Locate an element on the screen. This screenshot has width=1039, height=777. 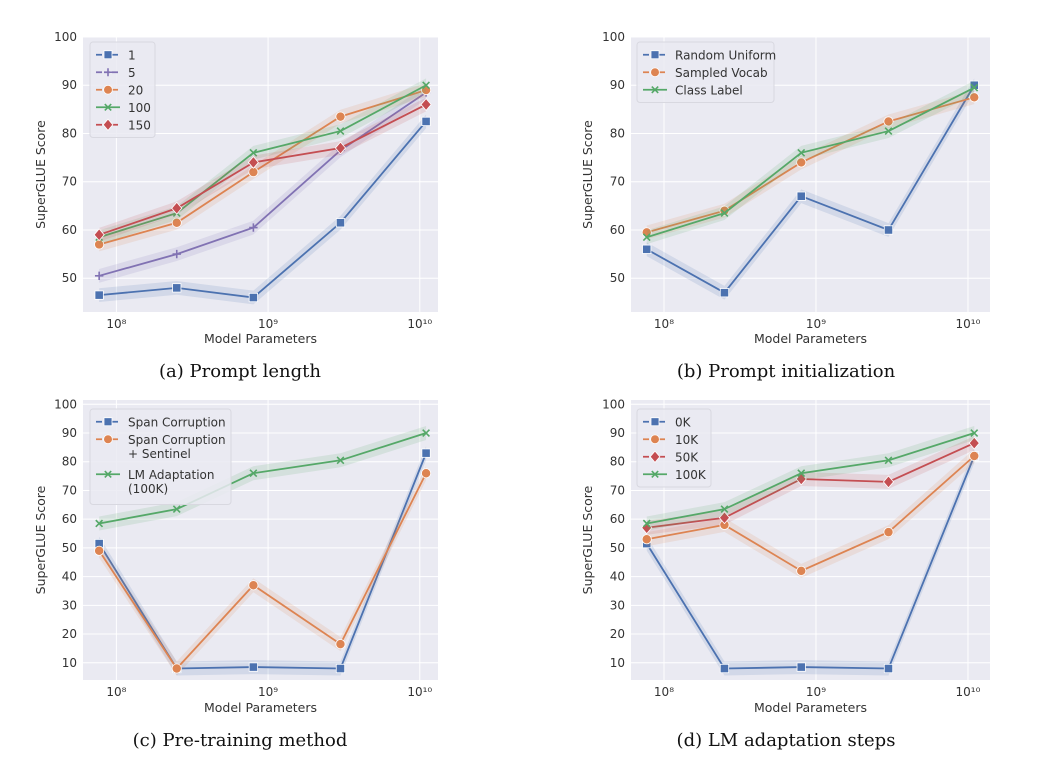
legend-label-line: 1 is located at coordinates (132, 55).